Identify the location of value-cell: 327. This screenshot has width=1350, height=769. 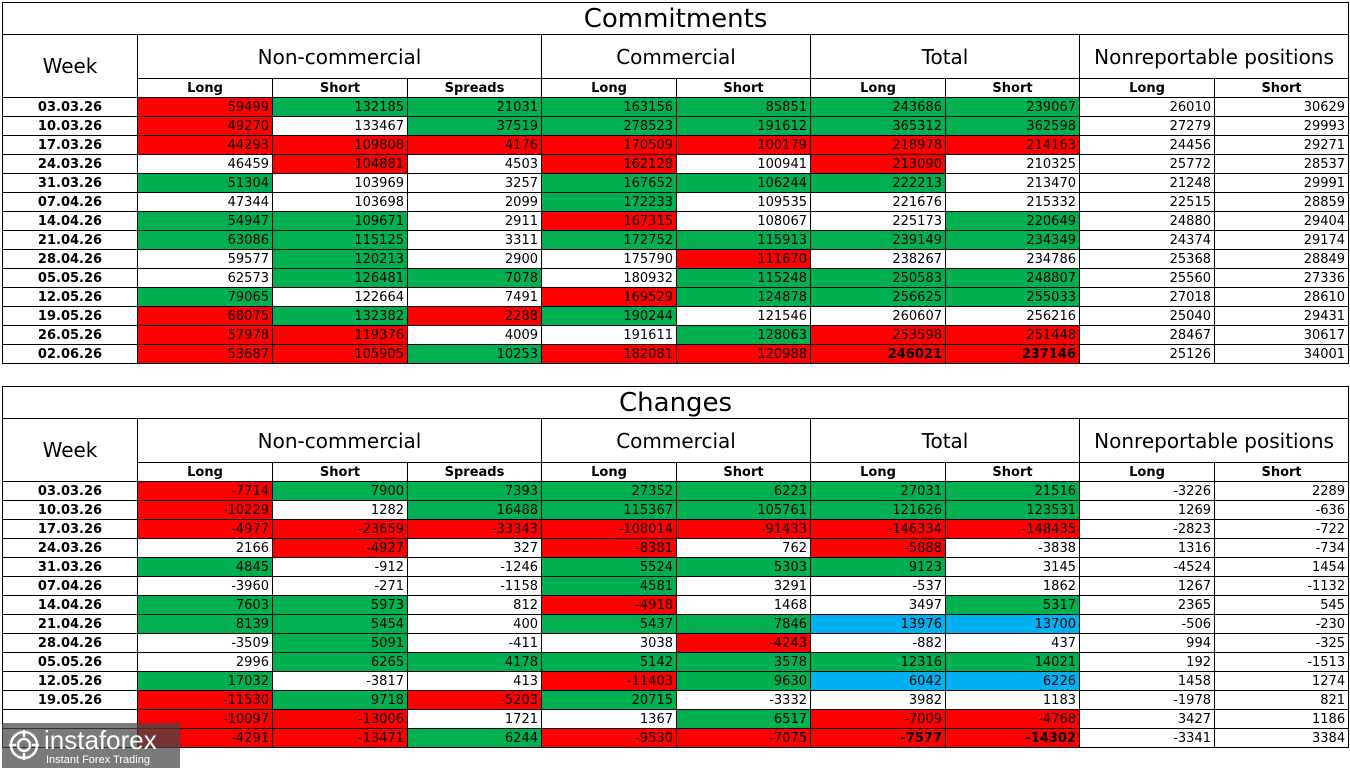
(474, 548).